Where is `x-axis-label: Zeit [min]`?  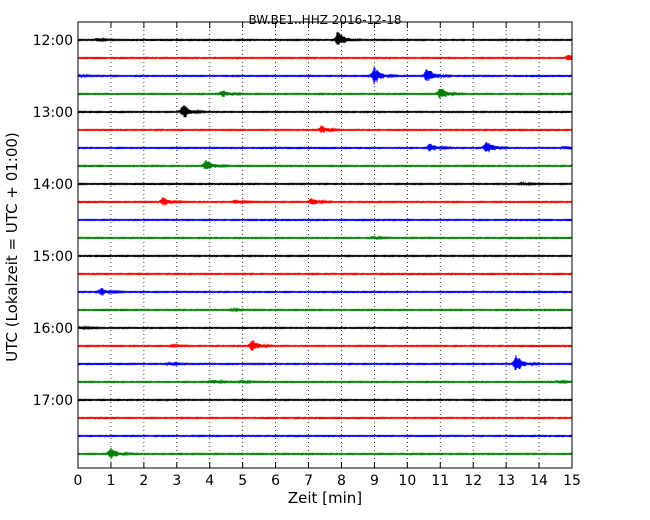
x-axis-label: Zeit [min] is located at coordinates (325, 498).